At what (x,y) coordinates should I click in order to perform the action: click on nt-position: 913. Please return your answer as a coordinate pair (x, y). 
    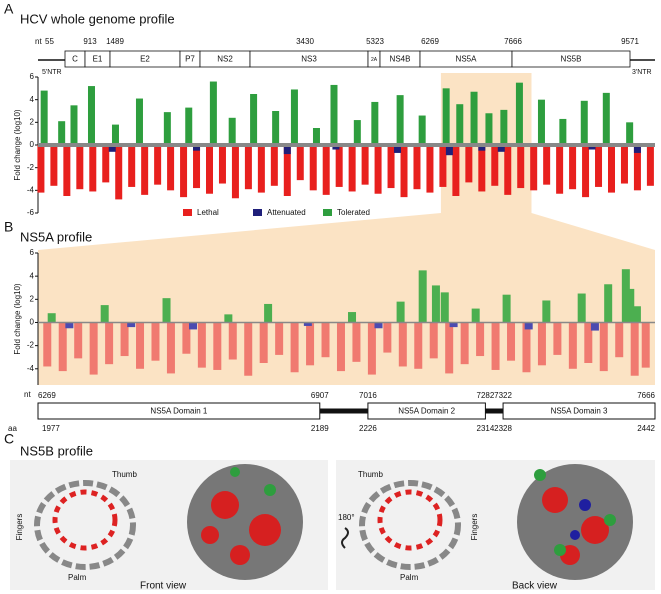
    Looking at the image, I should click on (90, 41).